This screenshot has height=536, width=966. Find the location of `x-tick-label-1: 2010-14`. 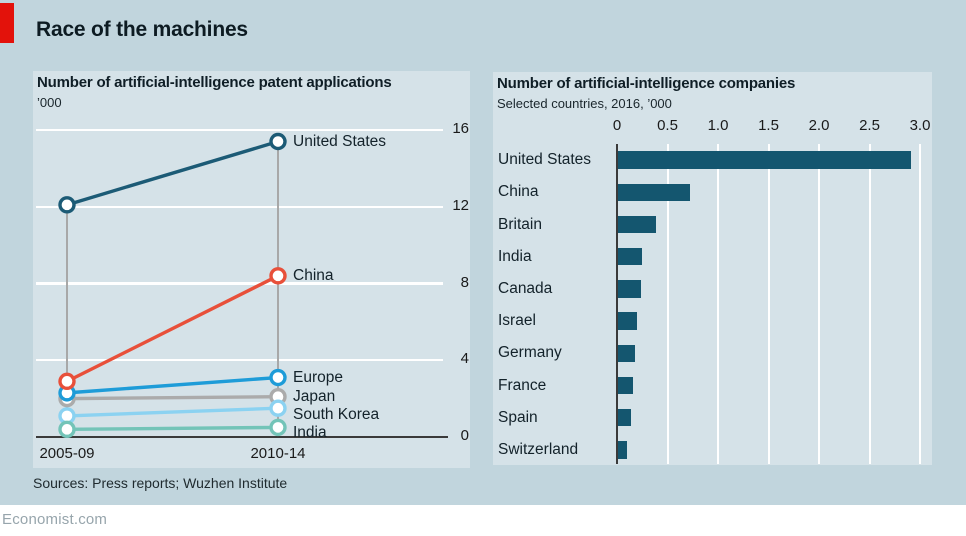

x-tick-label-1: 2010-14 is located at coordinates (278, 453).